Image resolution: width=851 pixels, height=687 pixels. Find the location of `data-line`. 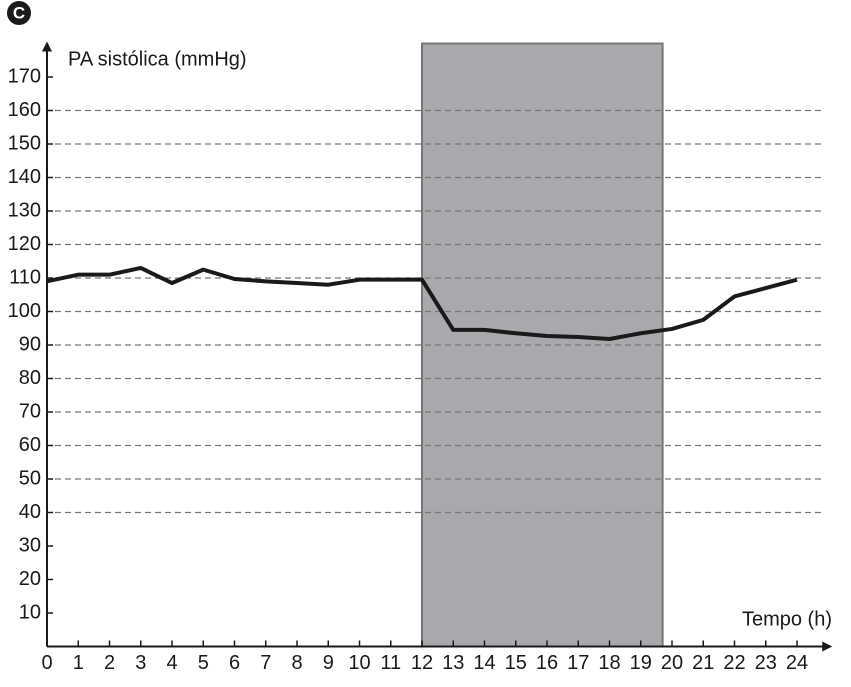

data-line is located at coordinates (422, 303).